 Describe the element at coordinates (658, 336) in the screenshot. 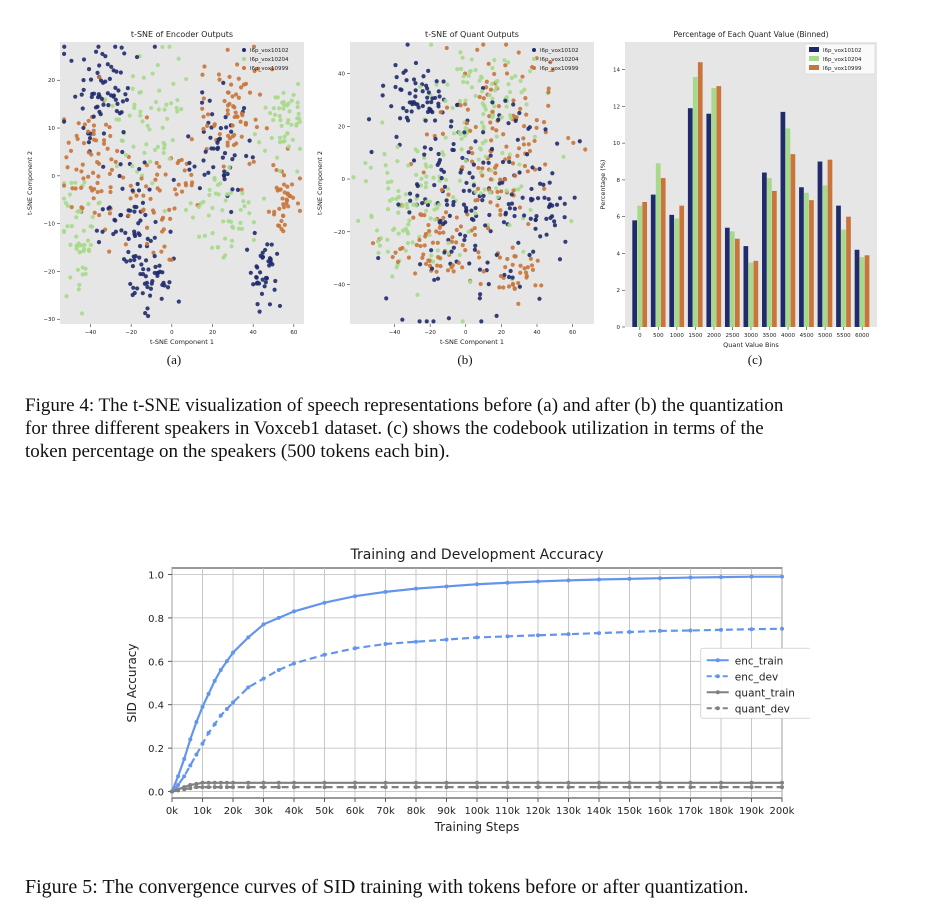

I see `x-tick-label: 500` at that location.